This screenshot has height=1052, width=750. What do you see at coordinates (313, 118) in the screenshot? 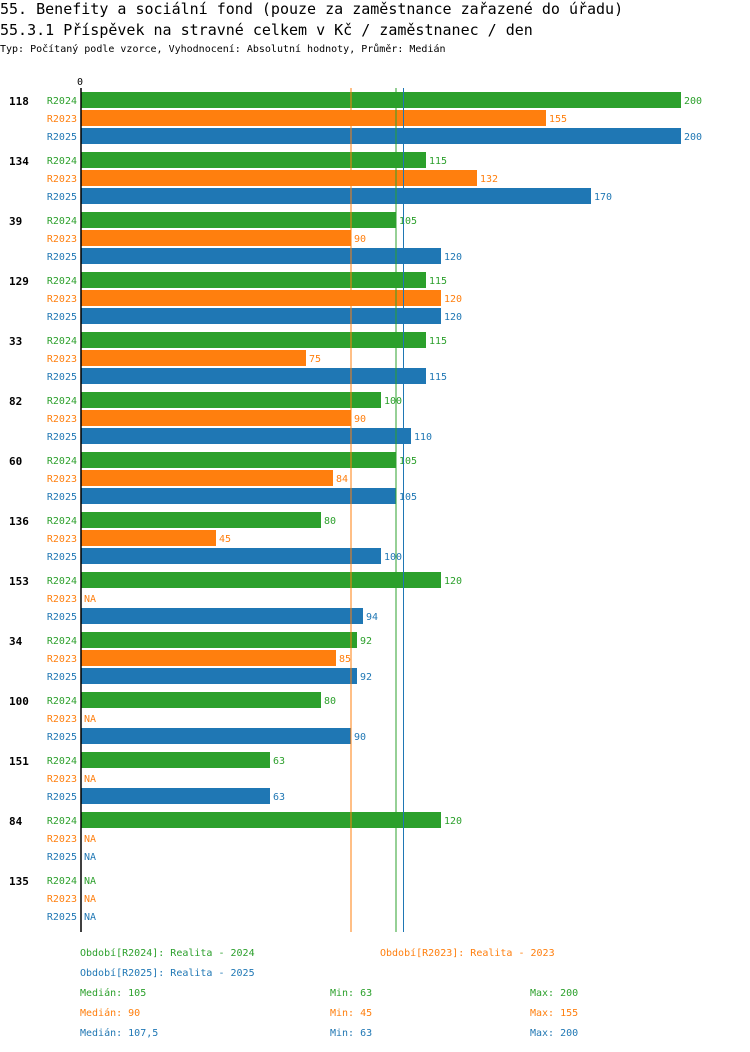
I see `bar-118-r2023` at bounding box center [313, 118].